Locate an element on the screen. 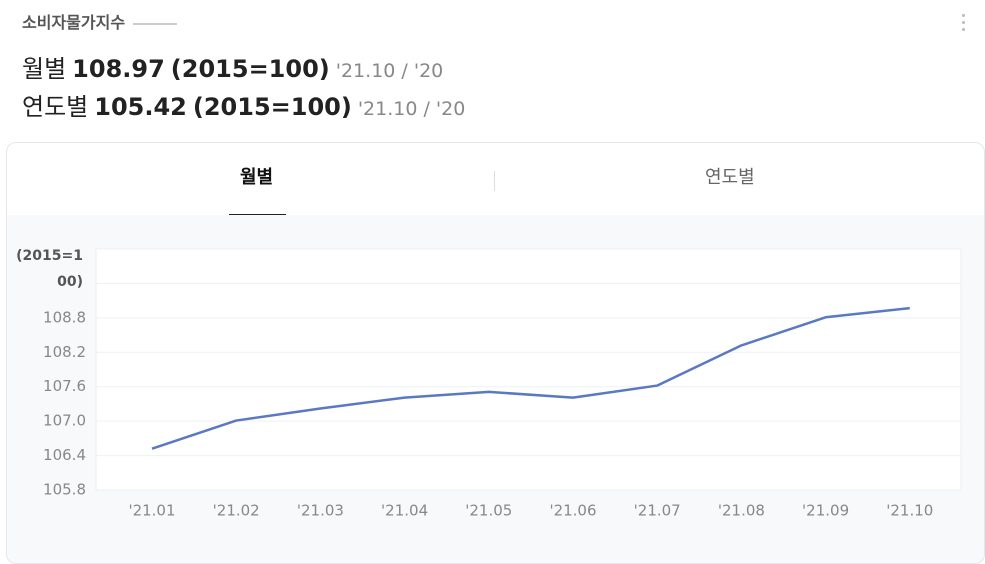  row-label: 연도별 is located at coordinates (55, 107).